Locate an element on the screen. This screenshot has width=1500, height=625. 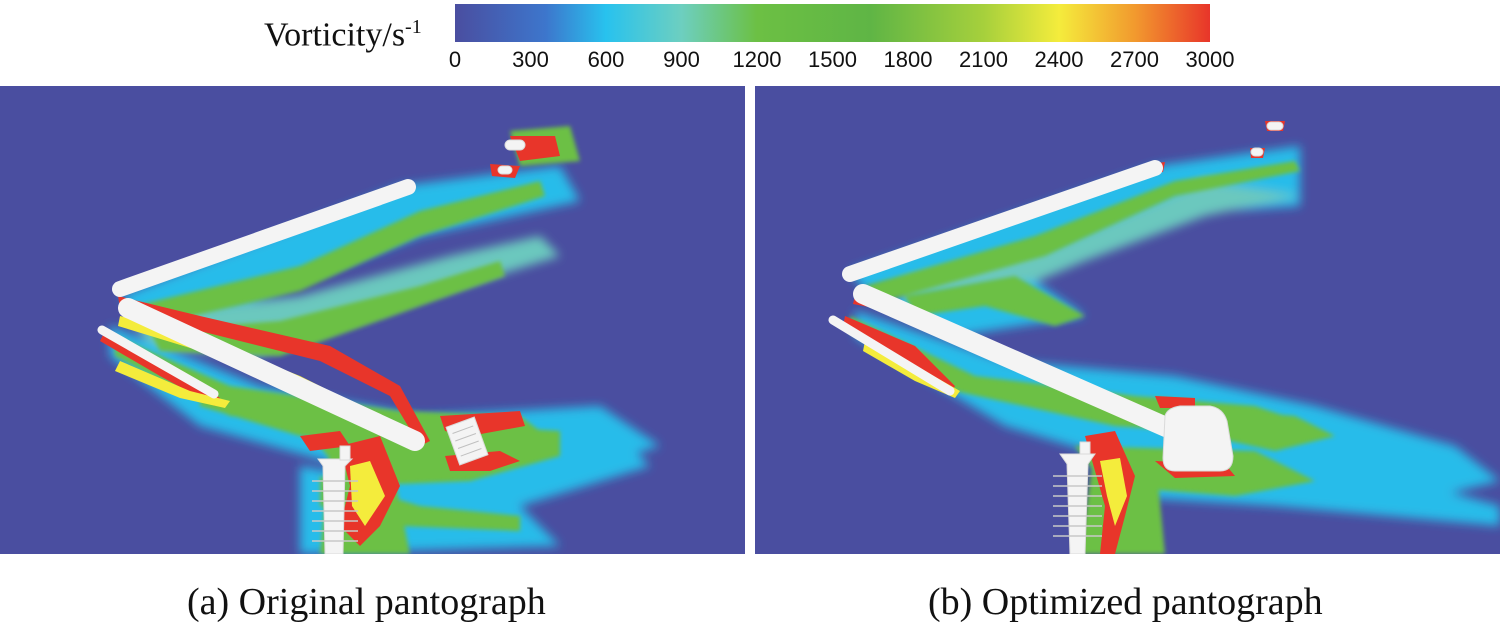
caption-optimized-pantograph: (b) Optimized pantograph is located at coordinates (1125, 602).